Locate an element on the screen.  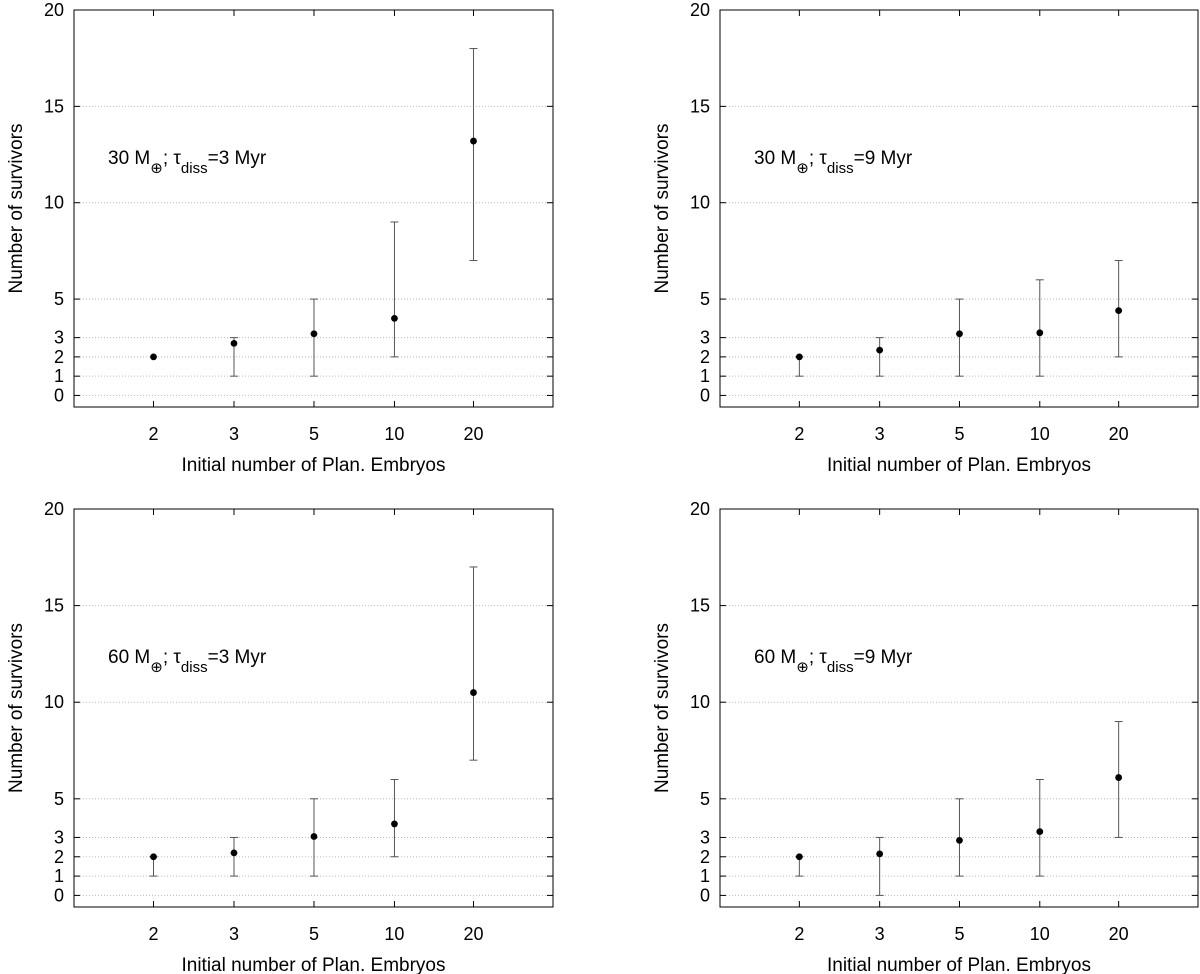
panel-annotation: 30 M⊕; τdiss=3 Myr is located at coordinates (187, 162).